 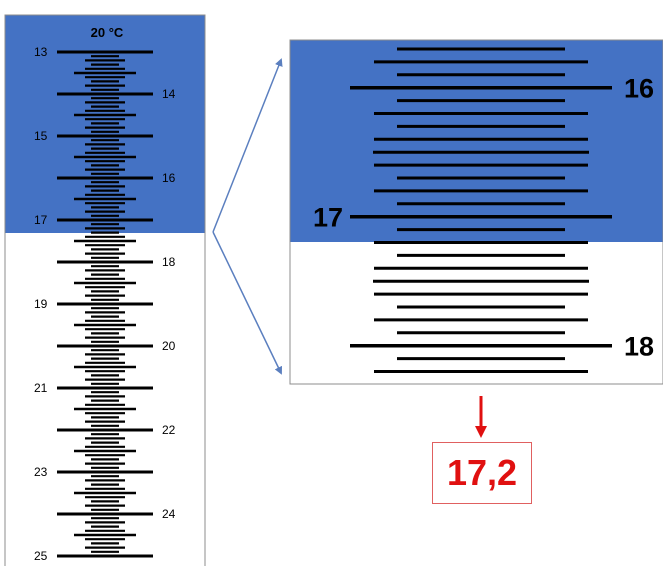 What do you see at coordinates (169, 514) in the screenshot?
I see `right-scale-label: 24` at bounding box center [169, 514].